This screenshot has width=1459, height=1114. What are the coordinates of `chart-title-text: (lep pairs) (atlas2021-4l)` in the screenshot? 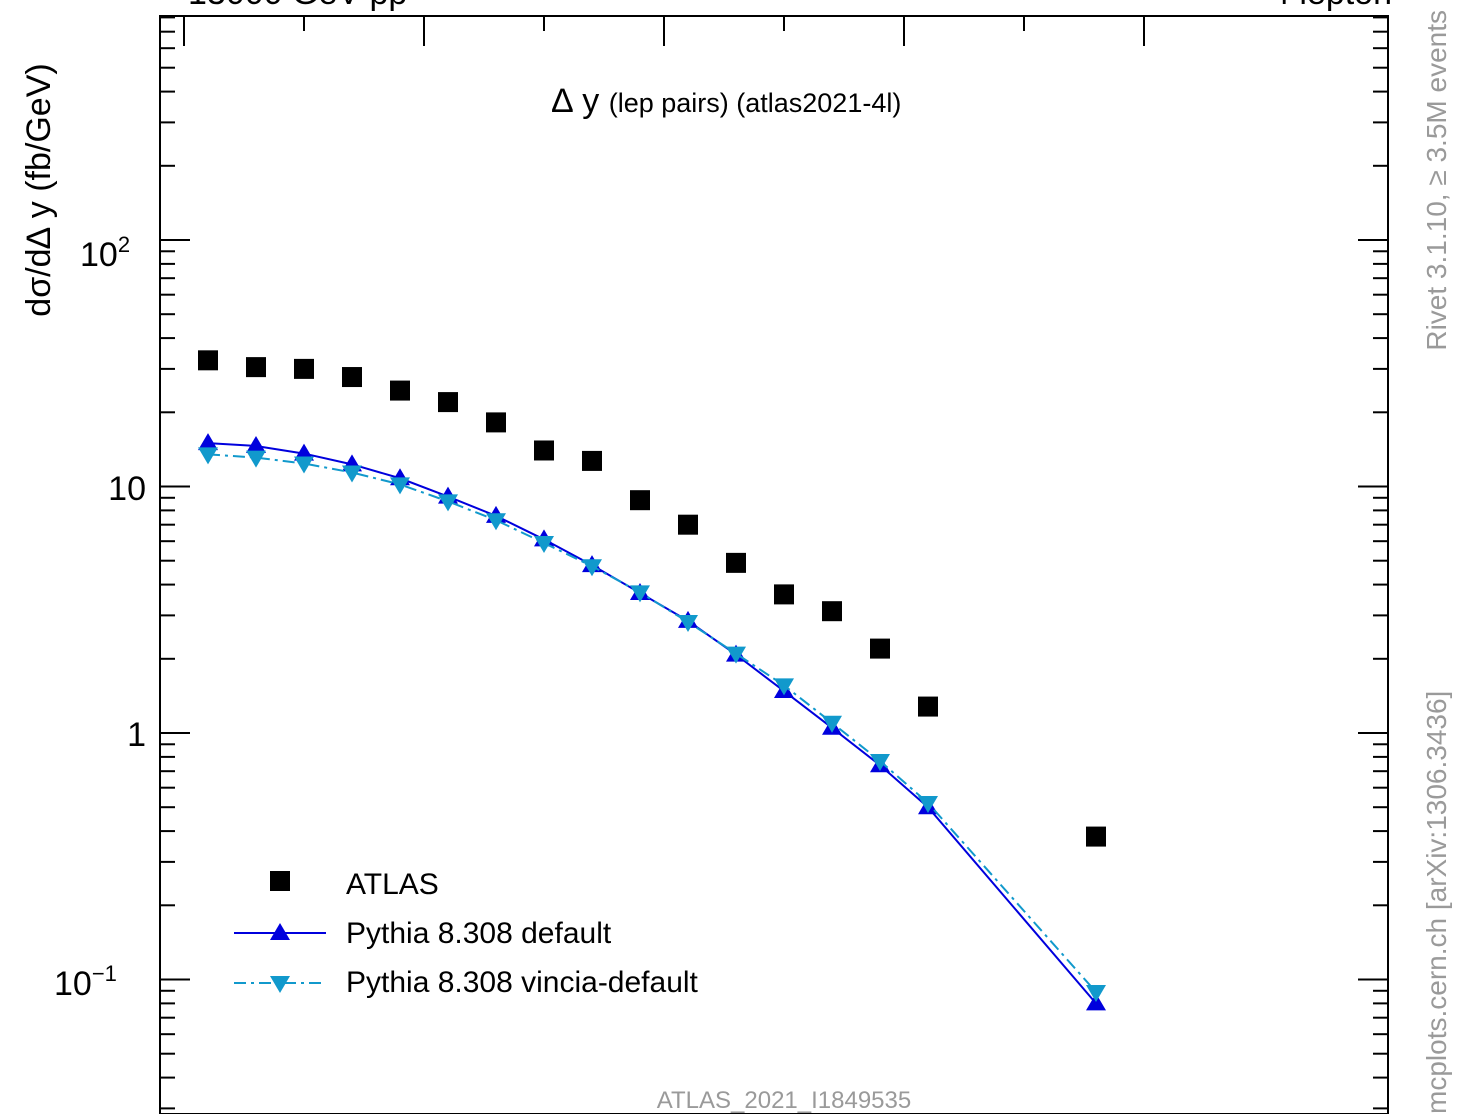 It's located at (755, 103).